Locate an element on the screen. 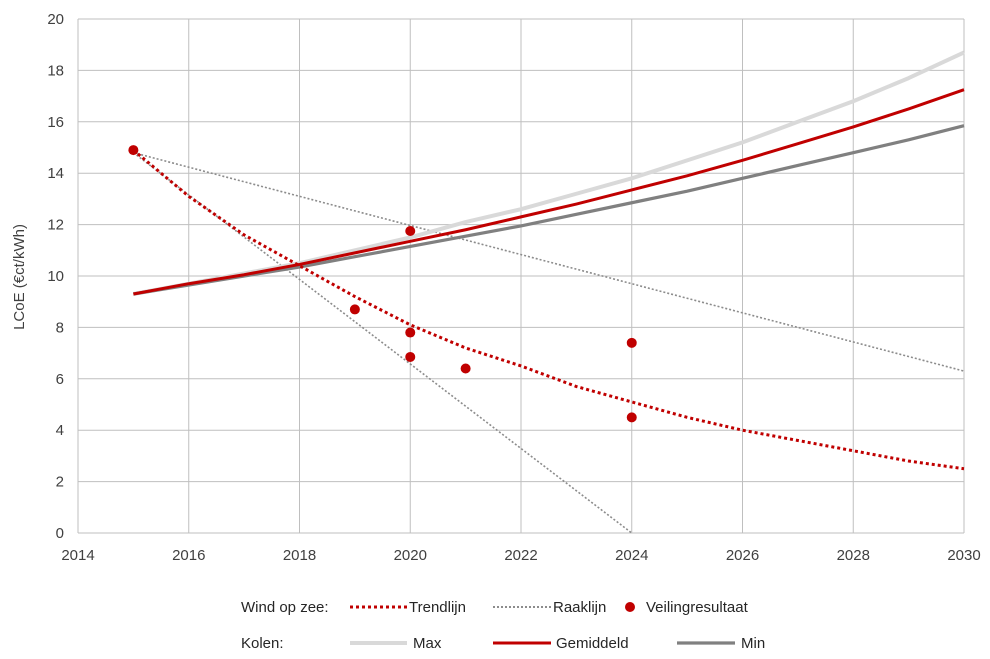 The width and height of the screenshot is (990, 659). y-tick-label: 14 is located at coordinates (55, 173).